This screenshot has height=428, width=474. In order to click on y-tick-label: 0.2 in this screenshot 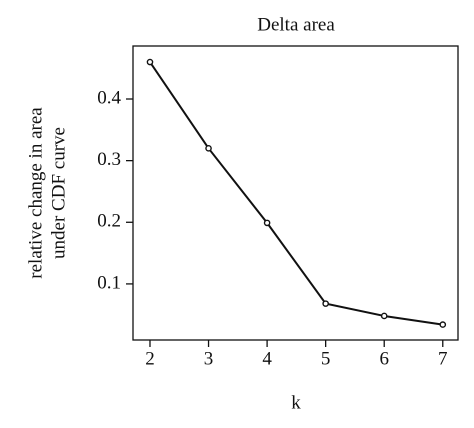, I will do `click(109, 221)`.